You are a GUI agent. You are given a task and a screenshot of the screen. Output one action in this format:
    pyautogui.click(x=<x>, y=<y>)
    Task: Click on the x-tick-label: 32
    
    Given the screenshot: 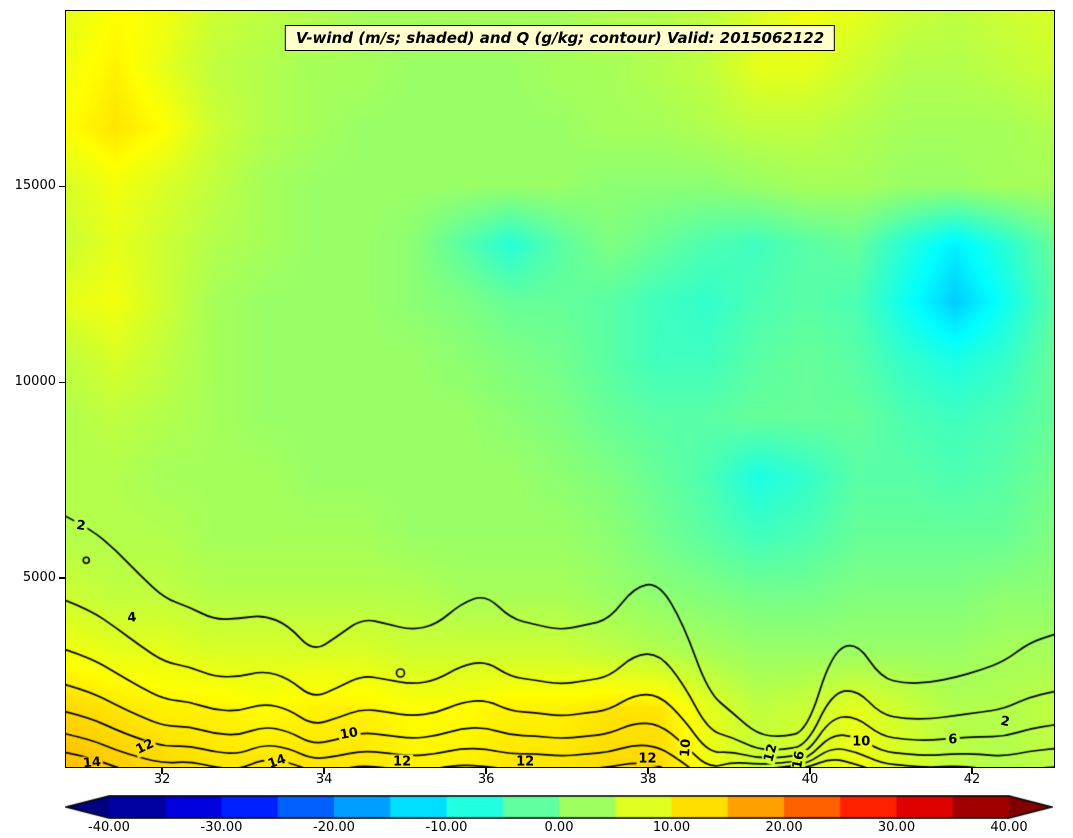 What is the action you would take?
    pyautogui.click(x=162, y=779)
    